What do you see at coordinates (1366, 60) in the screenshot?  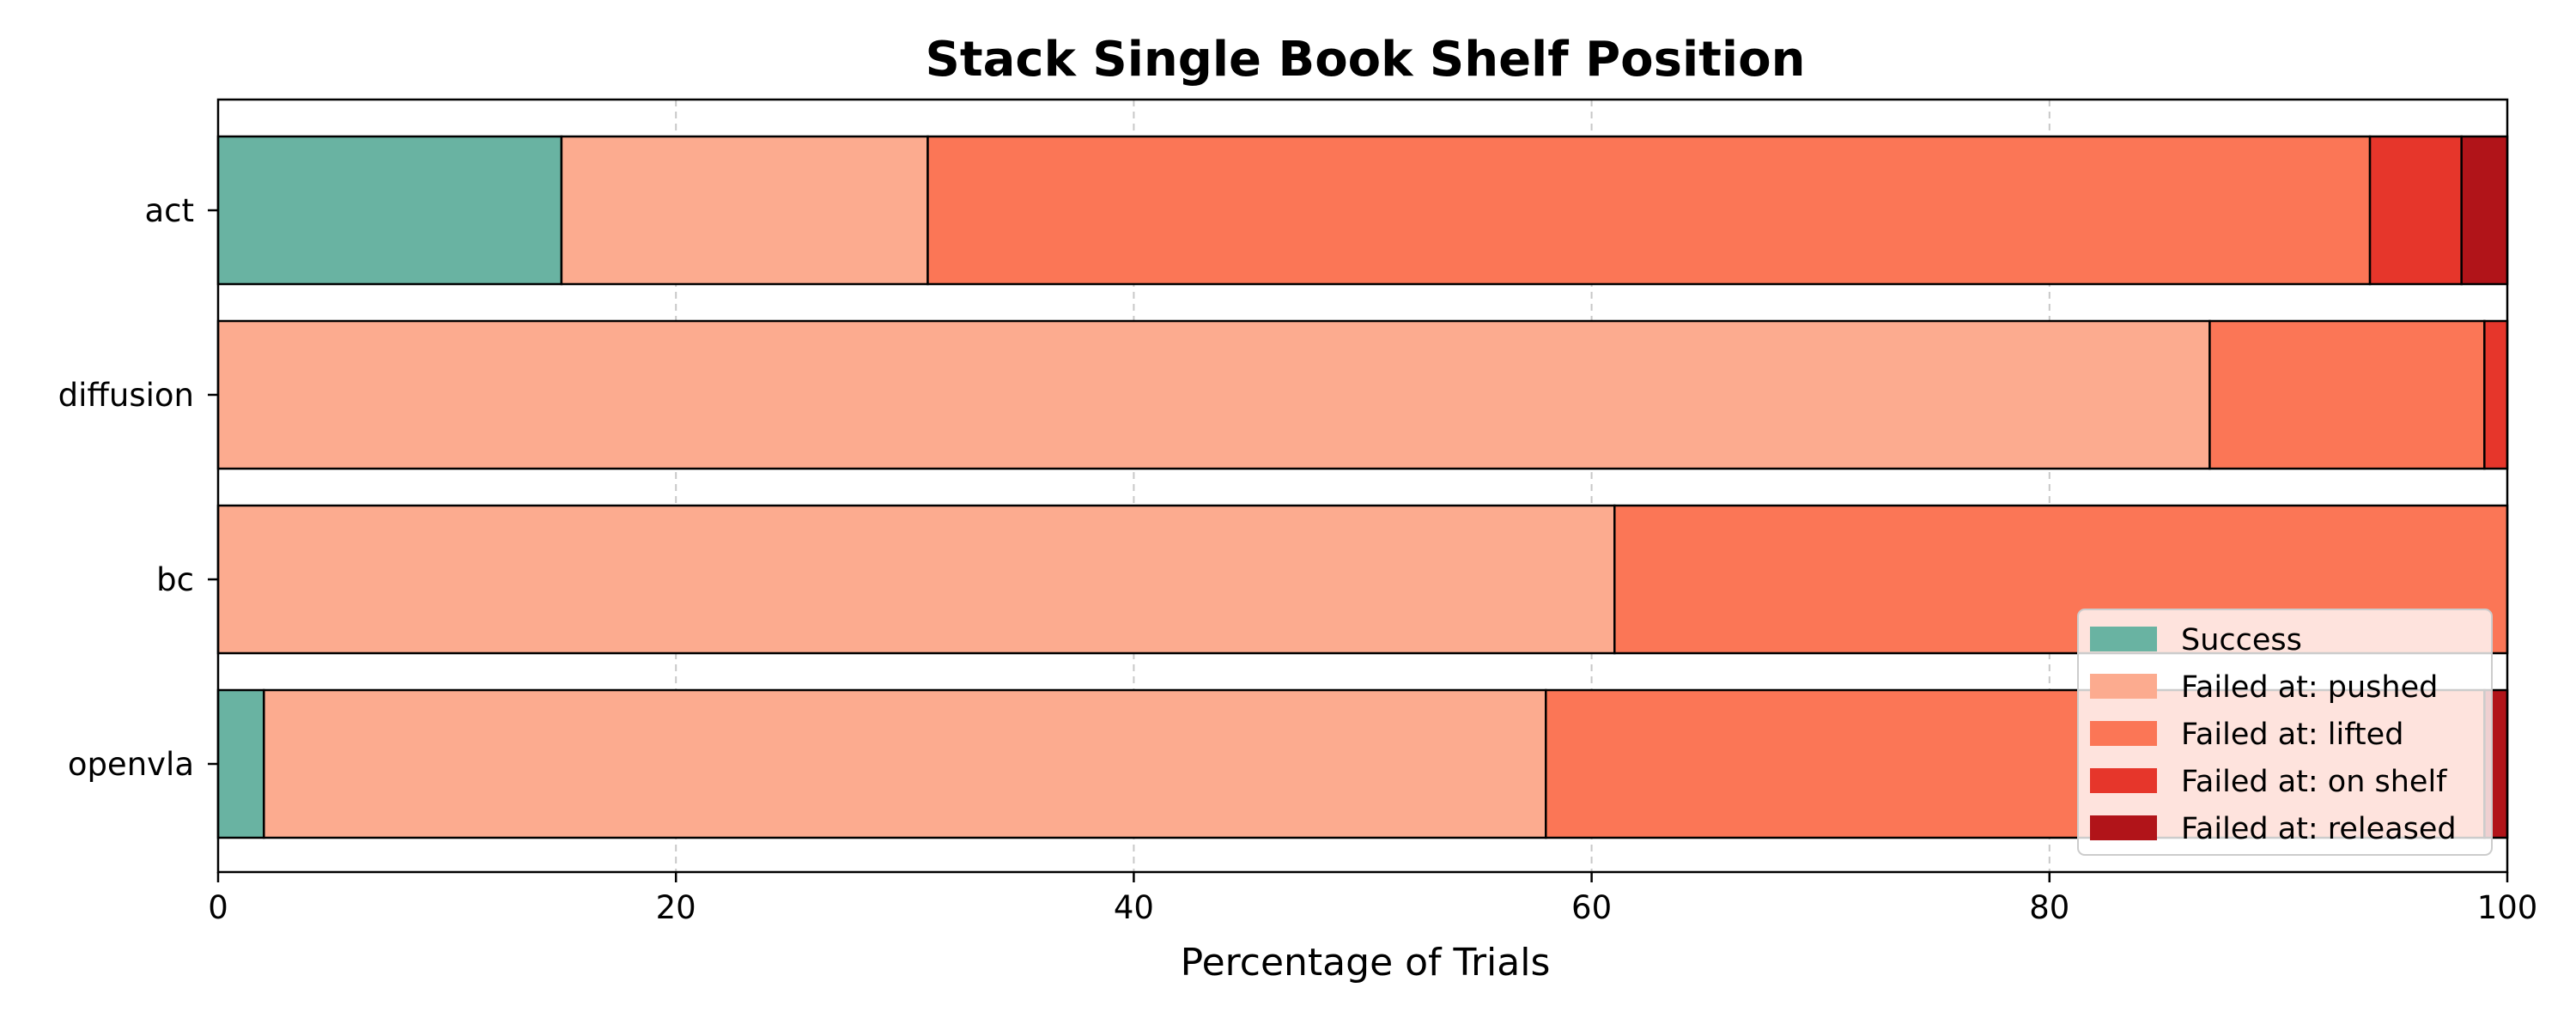 I see `chart-title: Stack Single Book Shelf Position` at bounding box center [1366, 60].